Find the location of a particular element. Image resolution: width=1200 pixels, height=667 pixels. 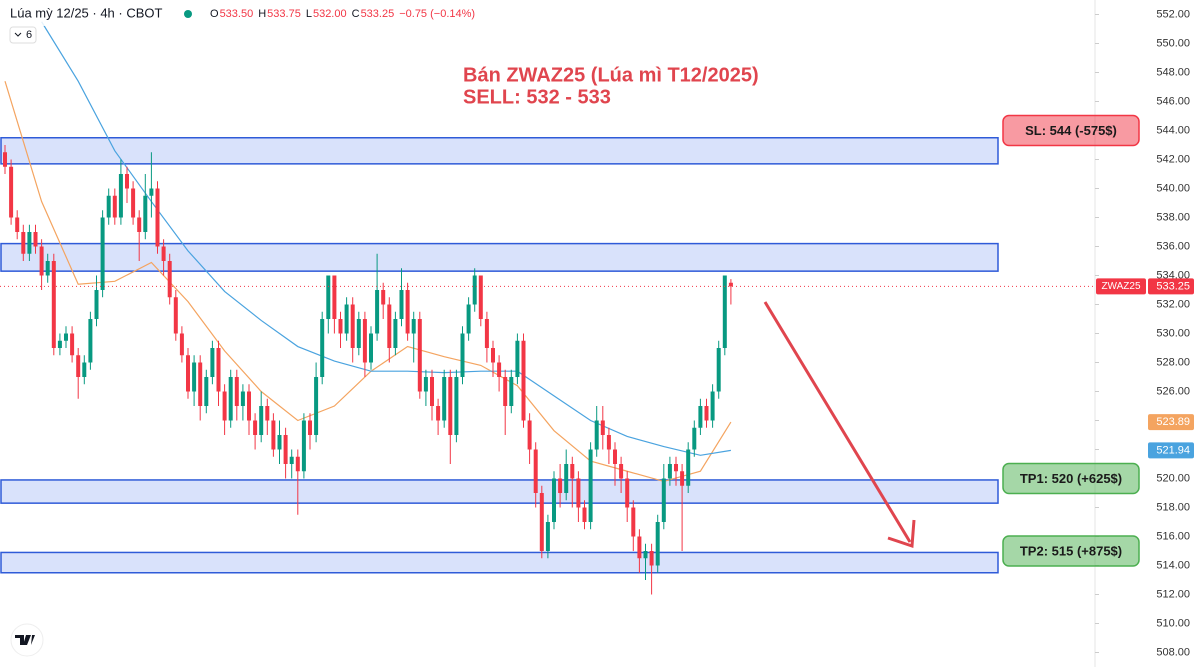

ohlc-value: 532.00 is located at coordinates (330, 14).